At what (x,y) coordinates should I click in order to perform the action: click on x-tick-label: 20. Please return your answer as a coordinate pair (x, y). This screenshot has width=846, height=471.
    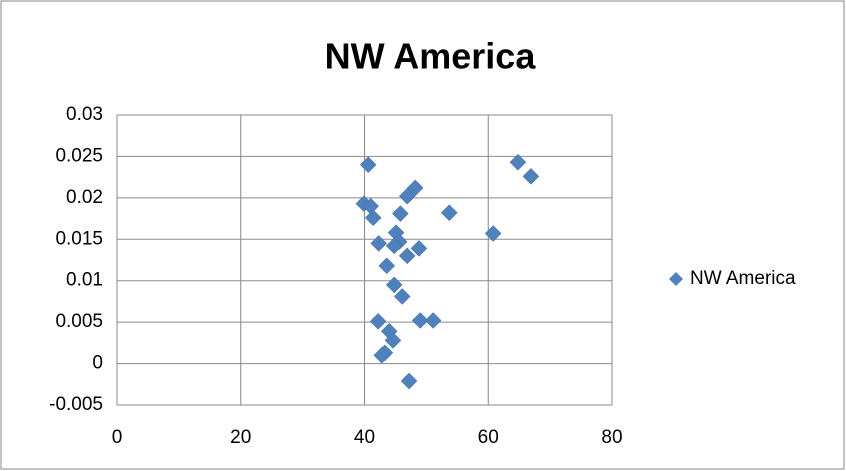
    Looking at the image, I should click on (240, 437).